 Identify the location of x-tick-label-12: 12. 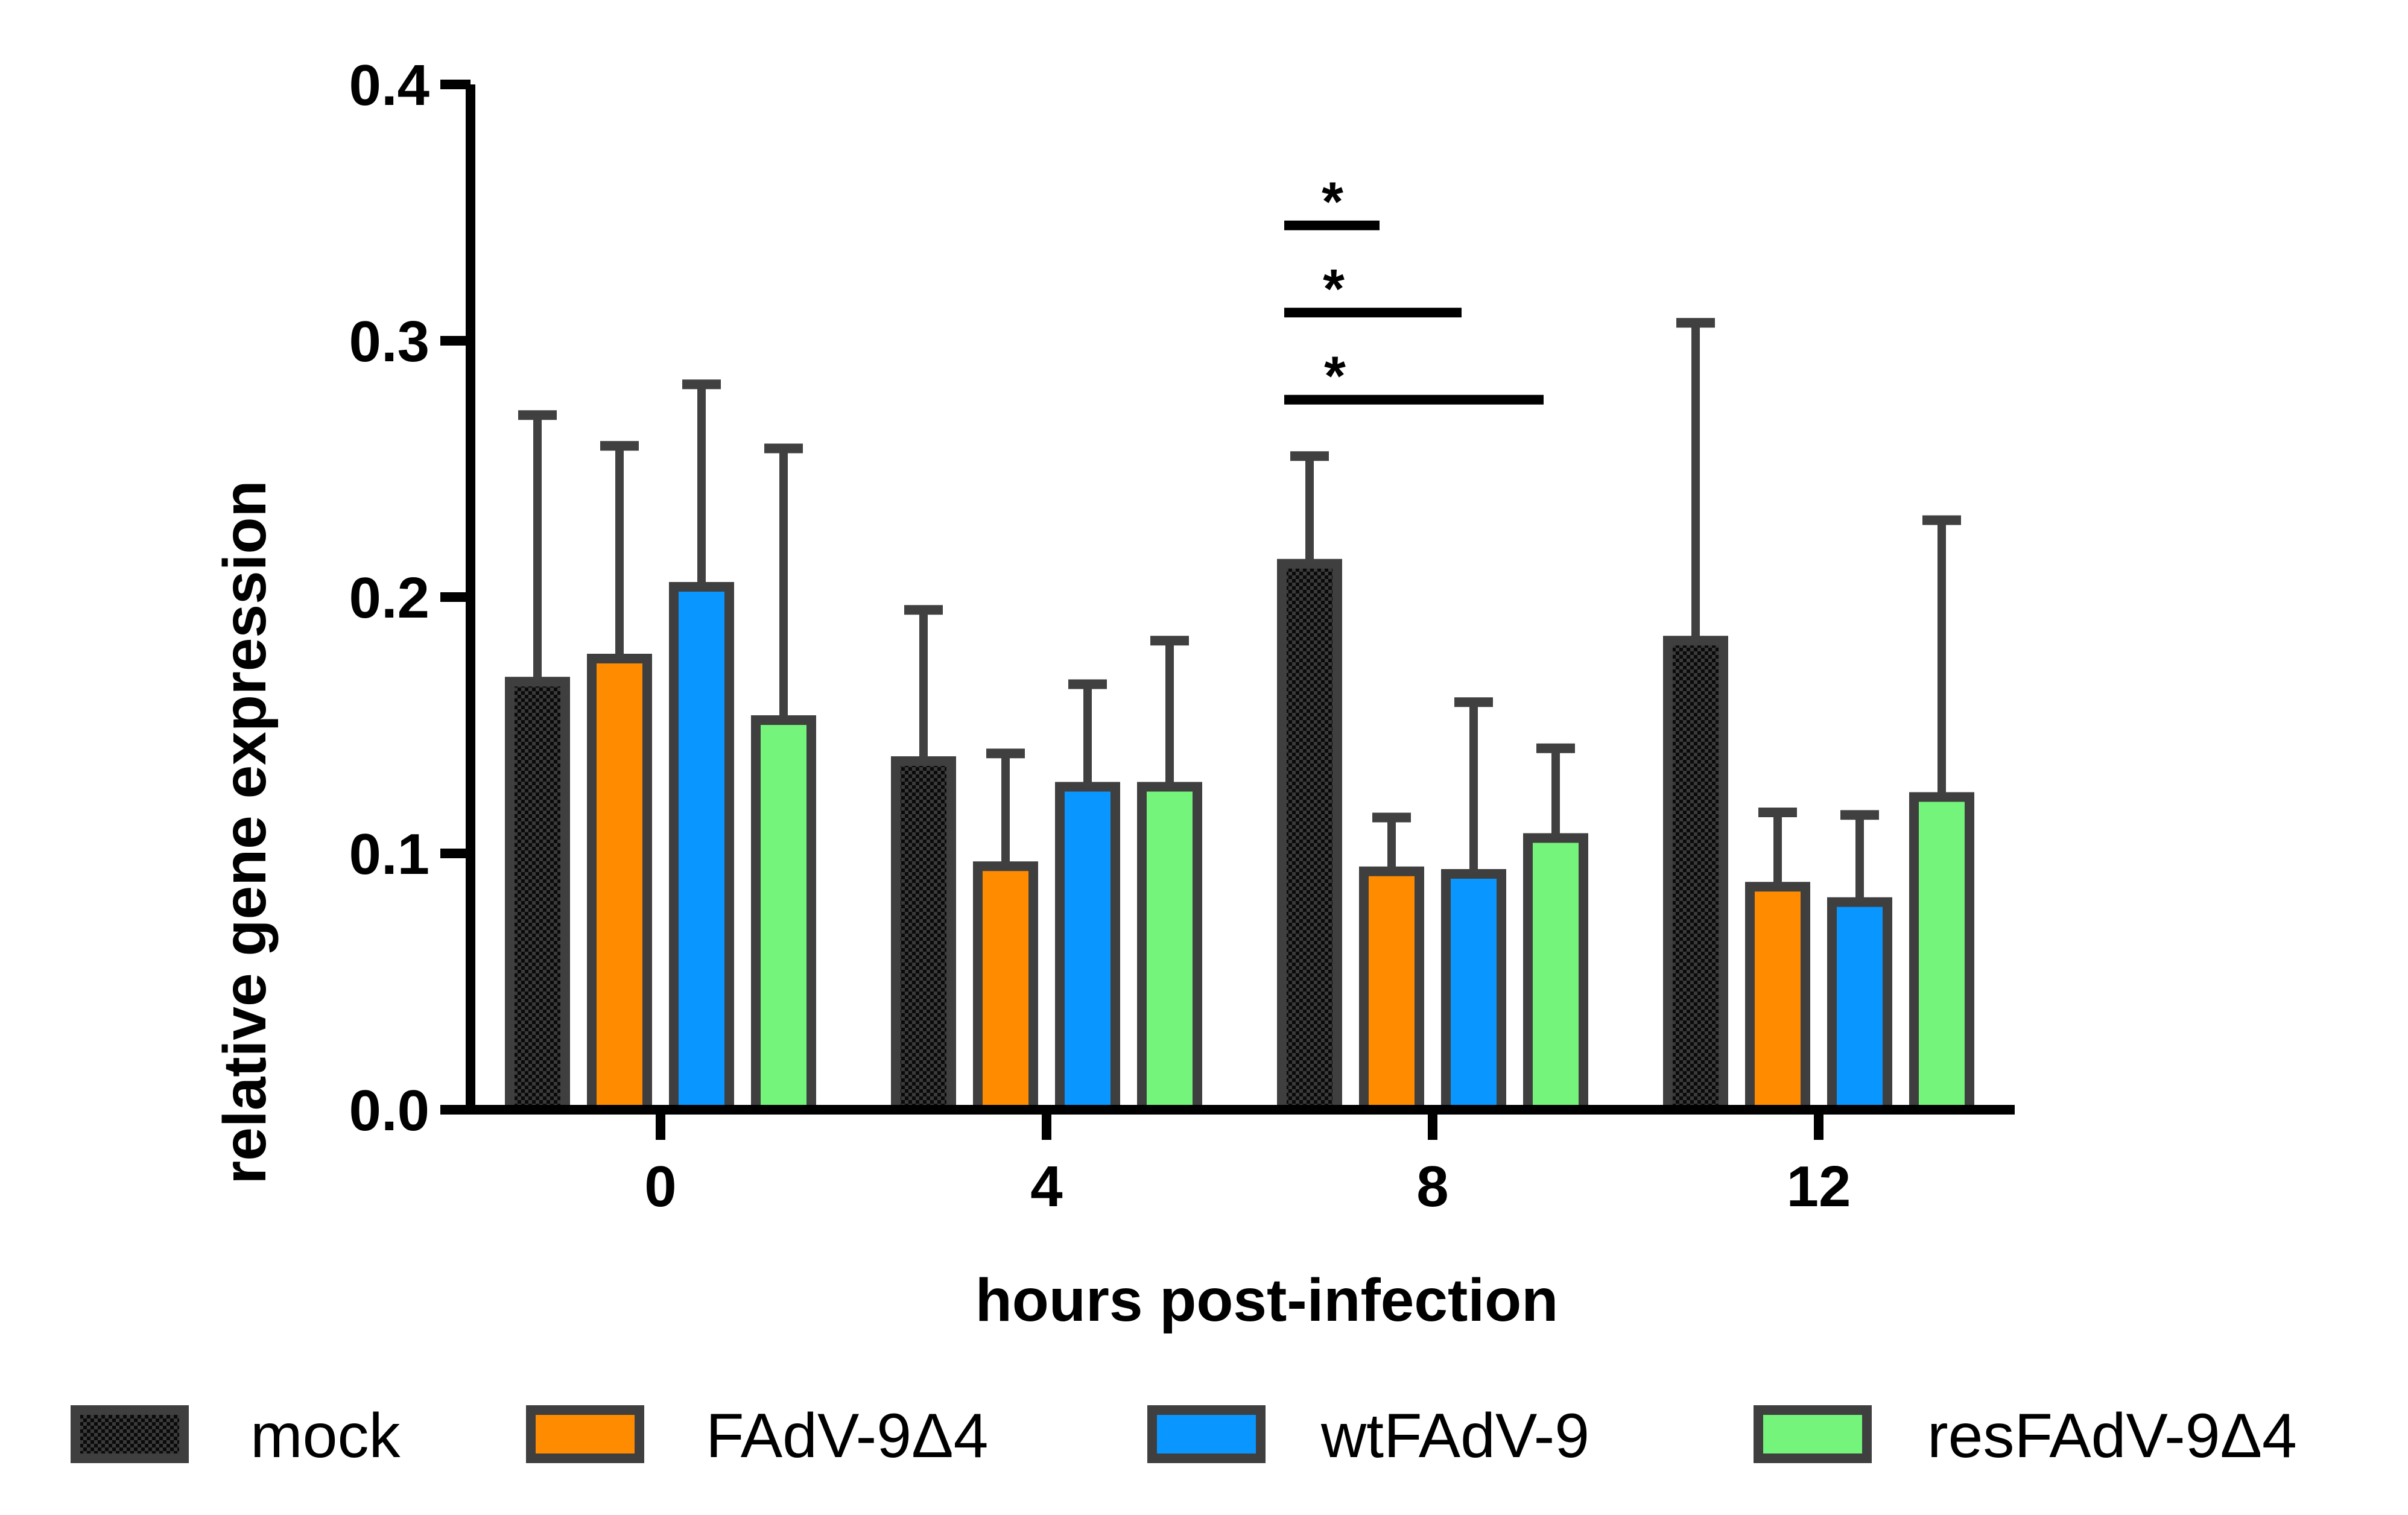
(1819, 1186).